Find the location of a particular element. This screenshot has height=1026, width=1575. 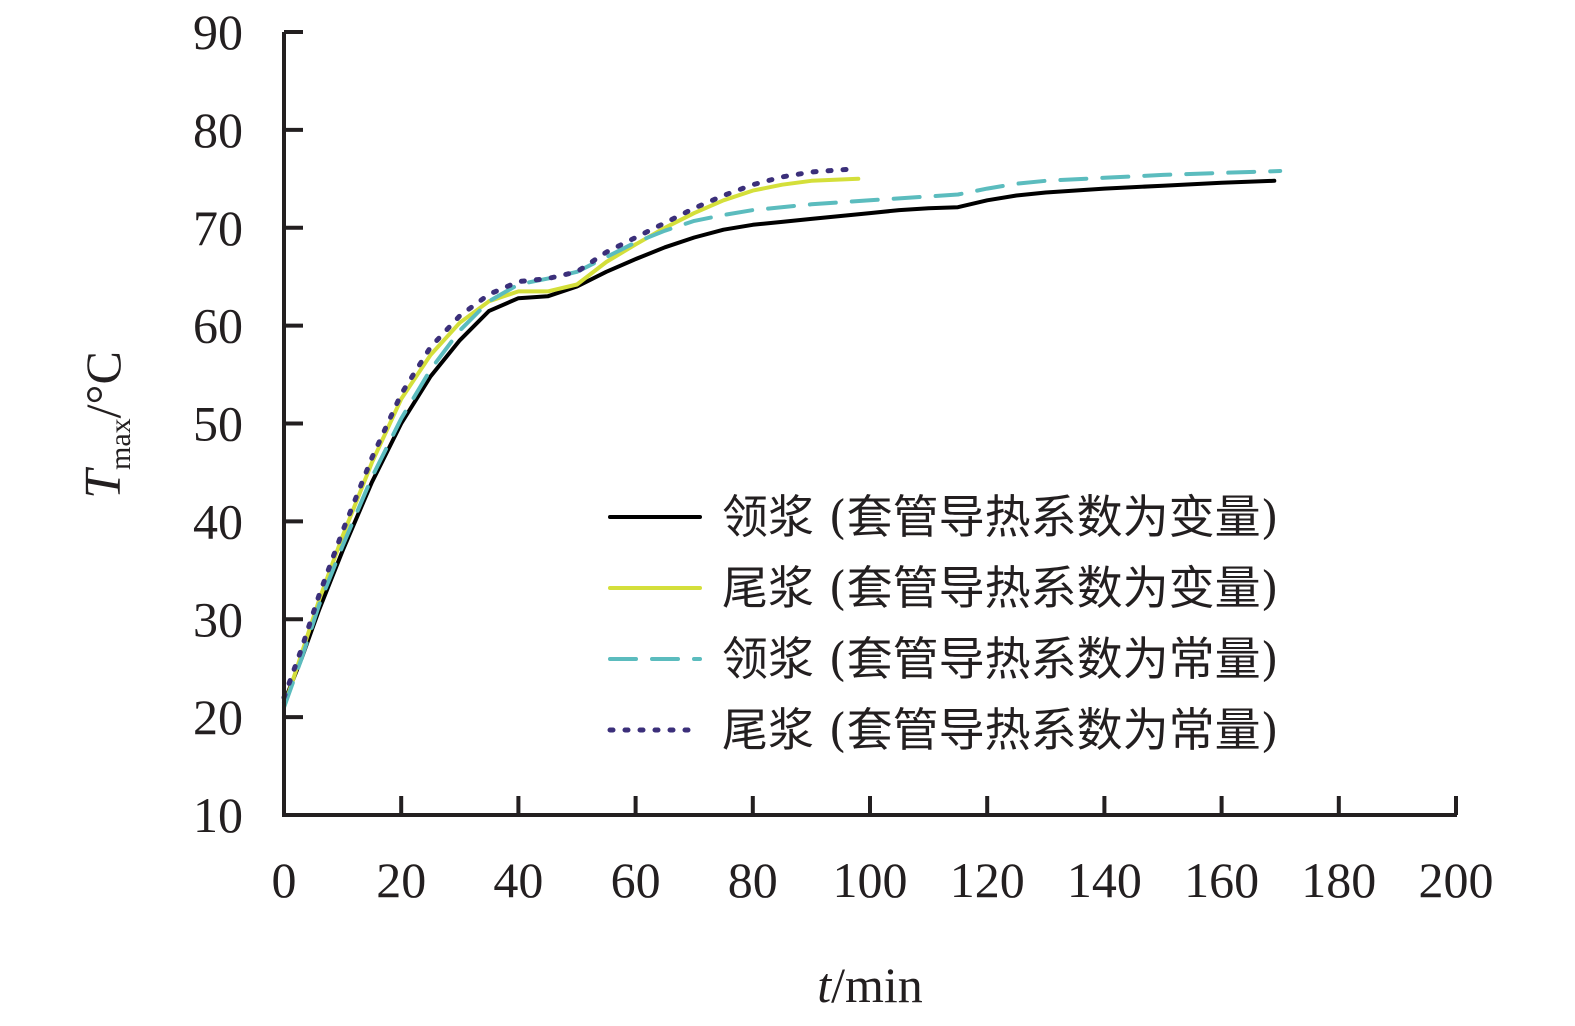

legend-label: 领浆 (套管导热系数为常量) is located at coordinates (1000, 659).